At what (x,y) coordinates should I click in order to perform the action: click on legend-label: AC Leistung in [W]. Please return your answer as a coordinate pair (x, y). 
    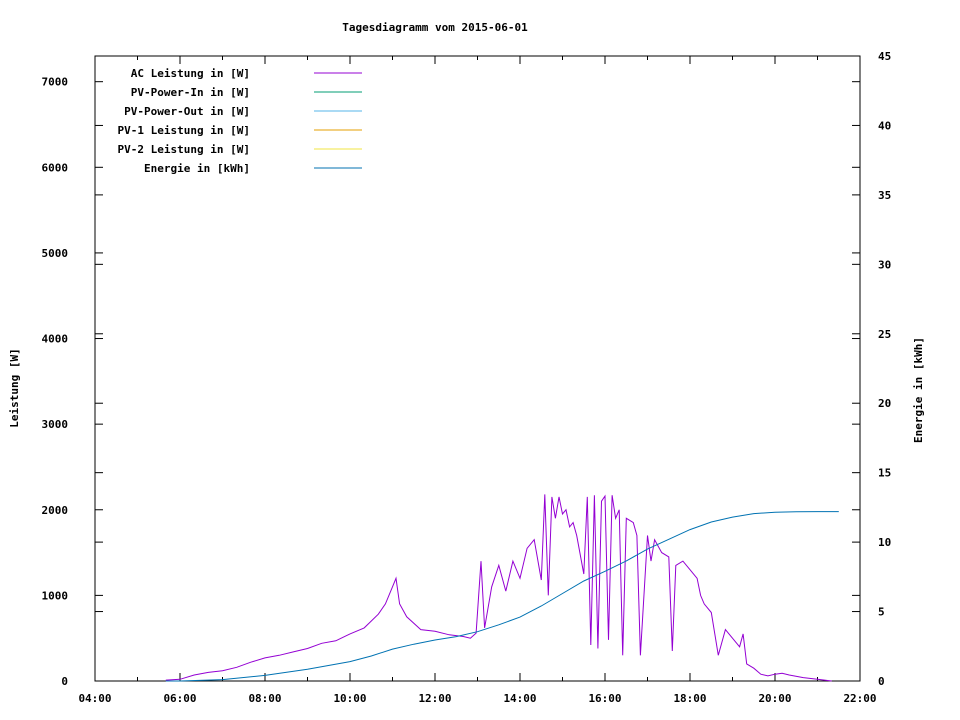
    Looking at the image, I should click on (190, 73).